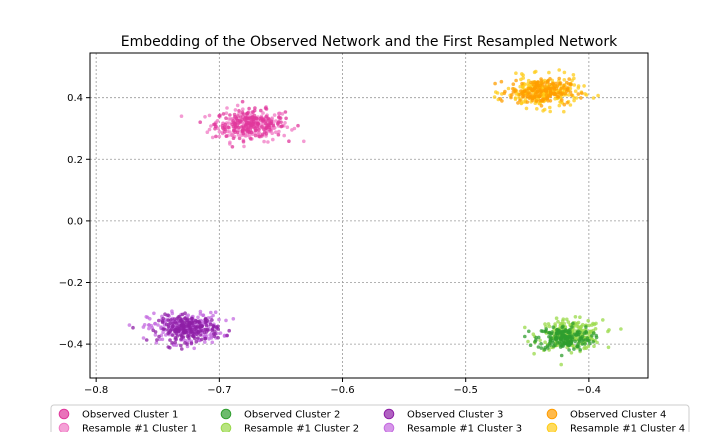 This screenshot has width=720, height=432. I want to click on x-tick-label: −0.8, so click(96, 390).